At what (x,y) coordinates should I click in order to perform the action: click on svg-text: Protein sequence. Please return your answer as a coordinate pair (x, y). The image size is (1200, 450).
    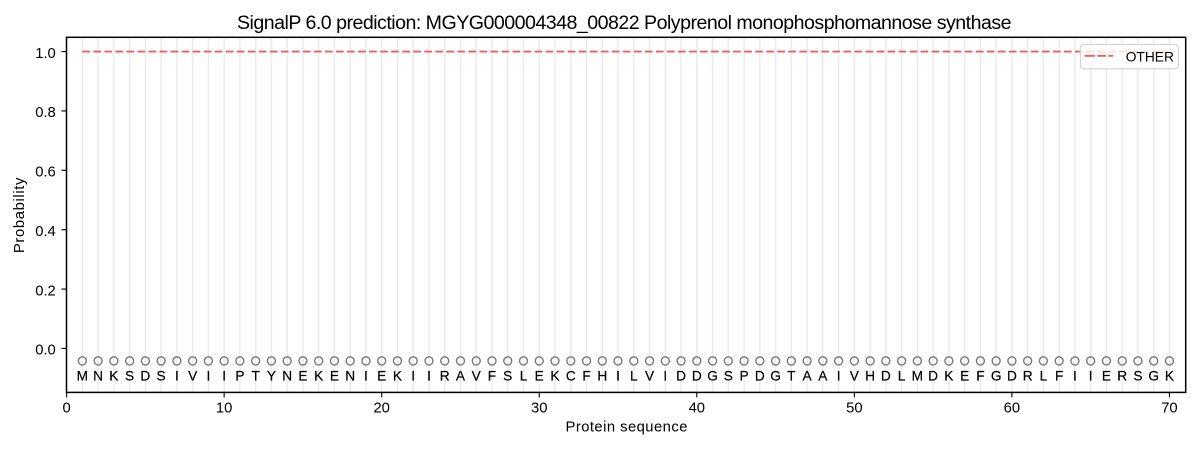
    Looking at the image, I should click on (627, 427).